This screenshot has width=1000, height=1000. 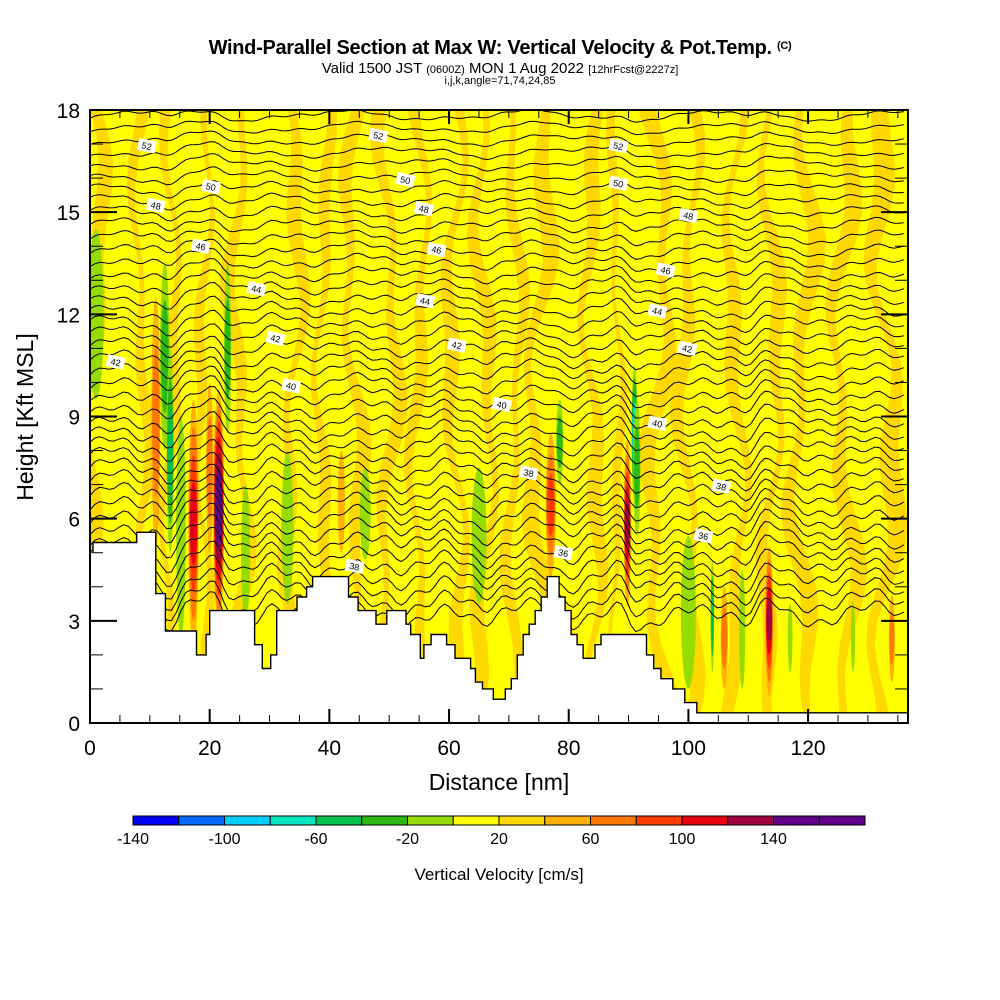 I want to click on contour-label-text: 46, so click(x=436, y=250).